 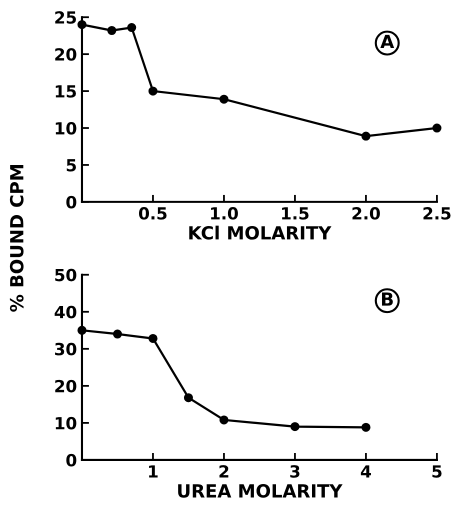 What do you see at coordinates (153, 471) in the screenshot?
I see `x-tick-label: 1` at bounding box center [153, 471].